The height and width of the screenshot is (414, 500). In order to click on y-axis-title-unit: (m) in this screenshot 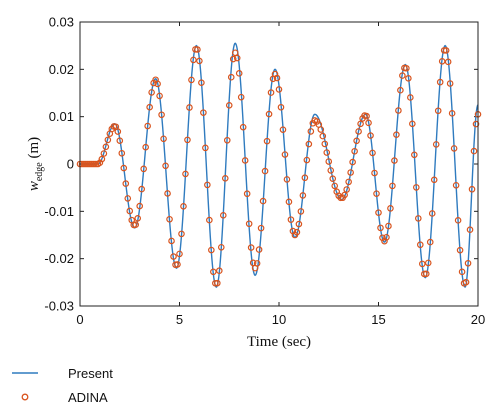, I will do `click(34, 149)`.